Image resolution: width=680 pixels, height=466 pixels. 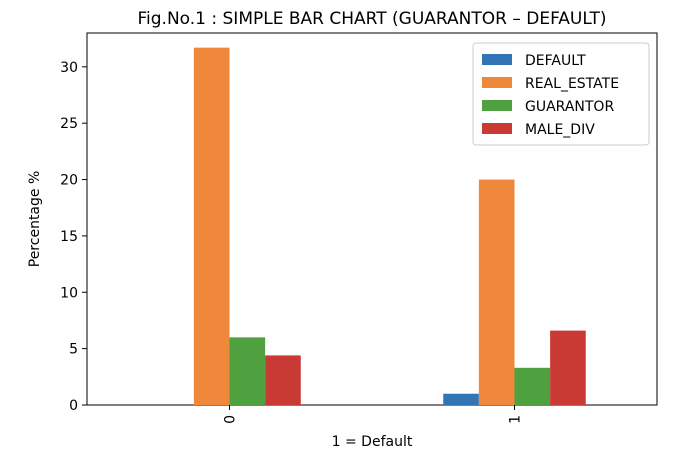 I want to click on x-tick-label: 1, so click(x=516, y=419).